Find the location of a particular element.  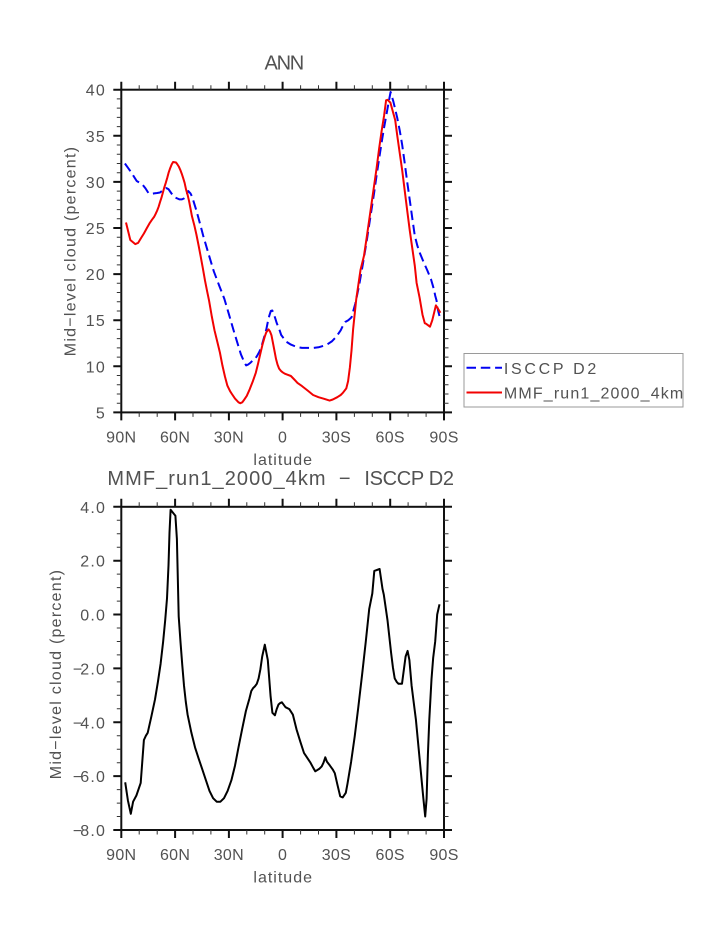

svg-text: ANN is located at coordinates (284, 63).